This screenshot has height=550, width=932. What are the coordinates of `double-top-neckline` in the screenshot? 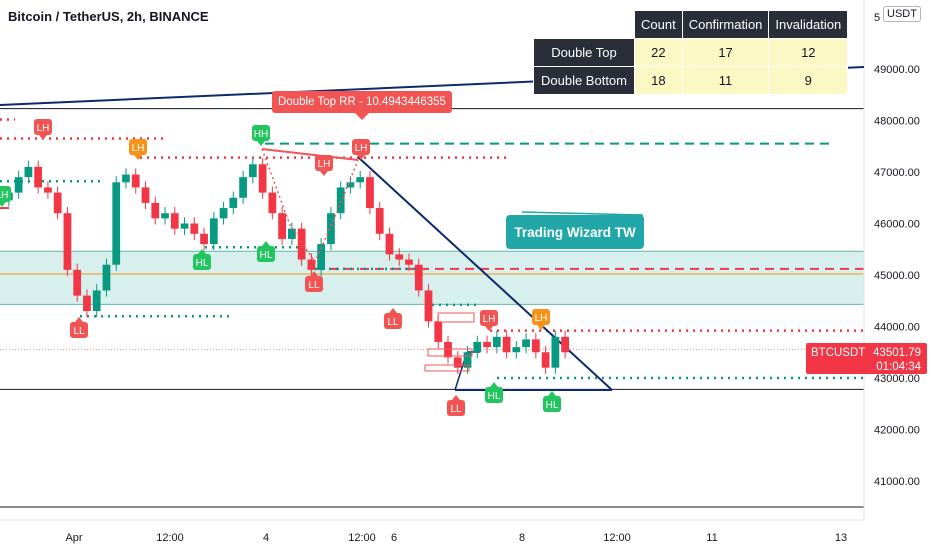 It's located at (485, 273).